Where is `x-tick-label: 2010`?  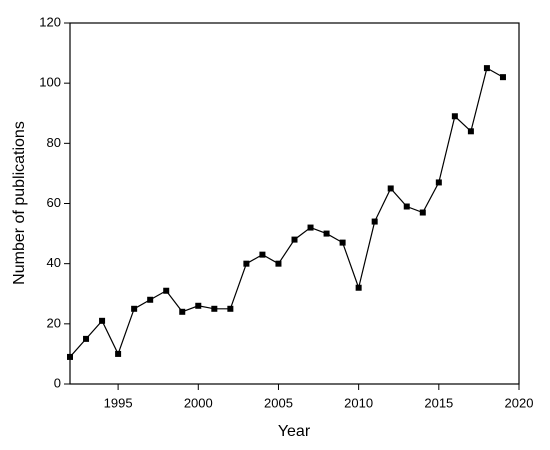
x-tick-label: 2010 is located at coordinates (358, 402).